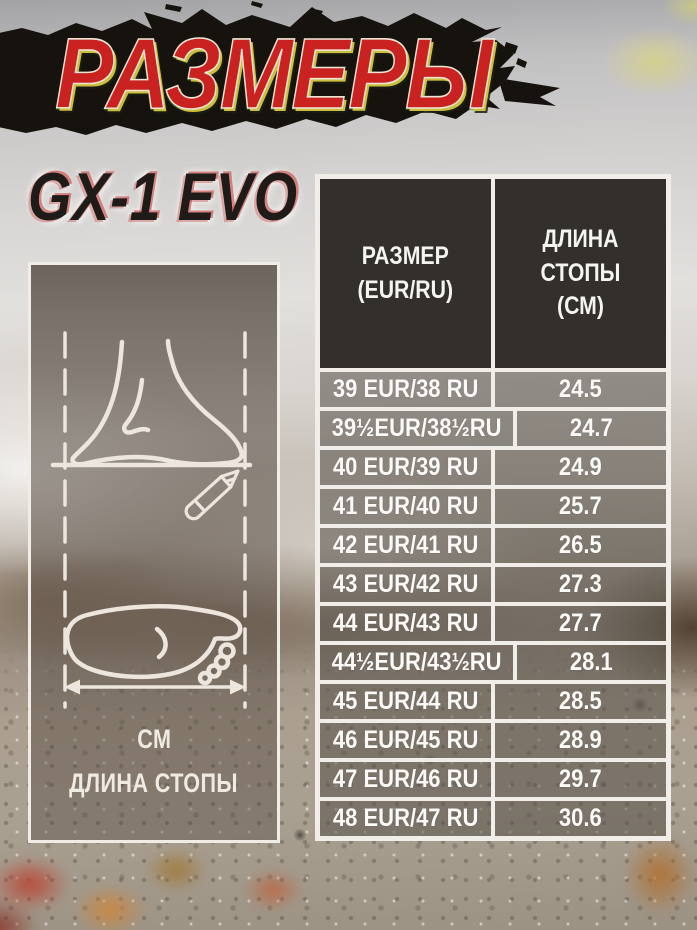  I want to click on cell-length: 25.7, so click(580, 506).